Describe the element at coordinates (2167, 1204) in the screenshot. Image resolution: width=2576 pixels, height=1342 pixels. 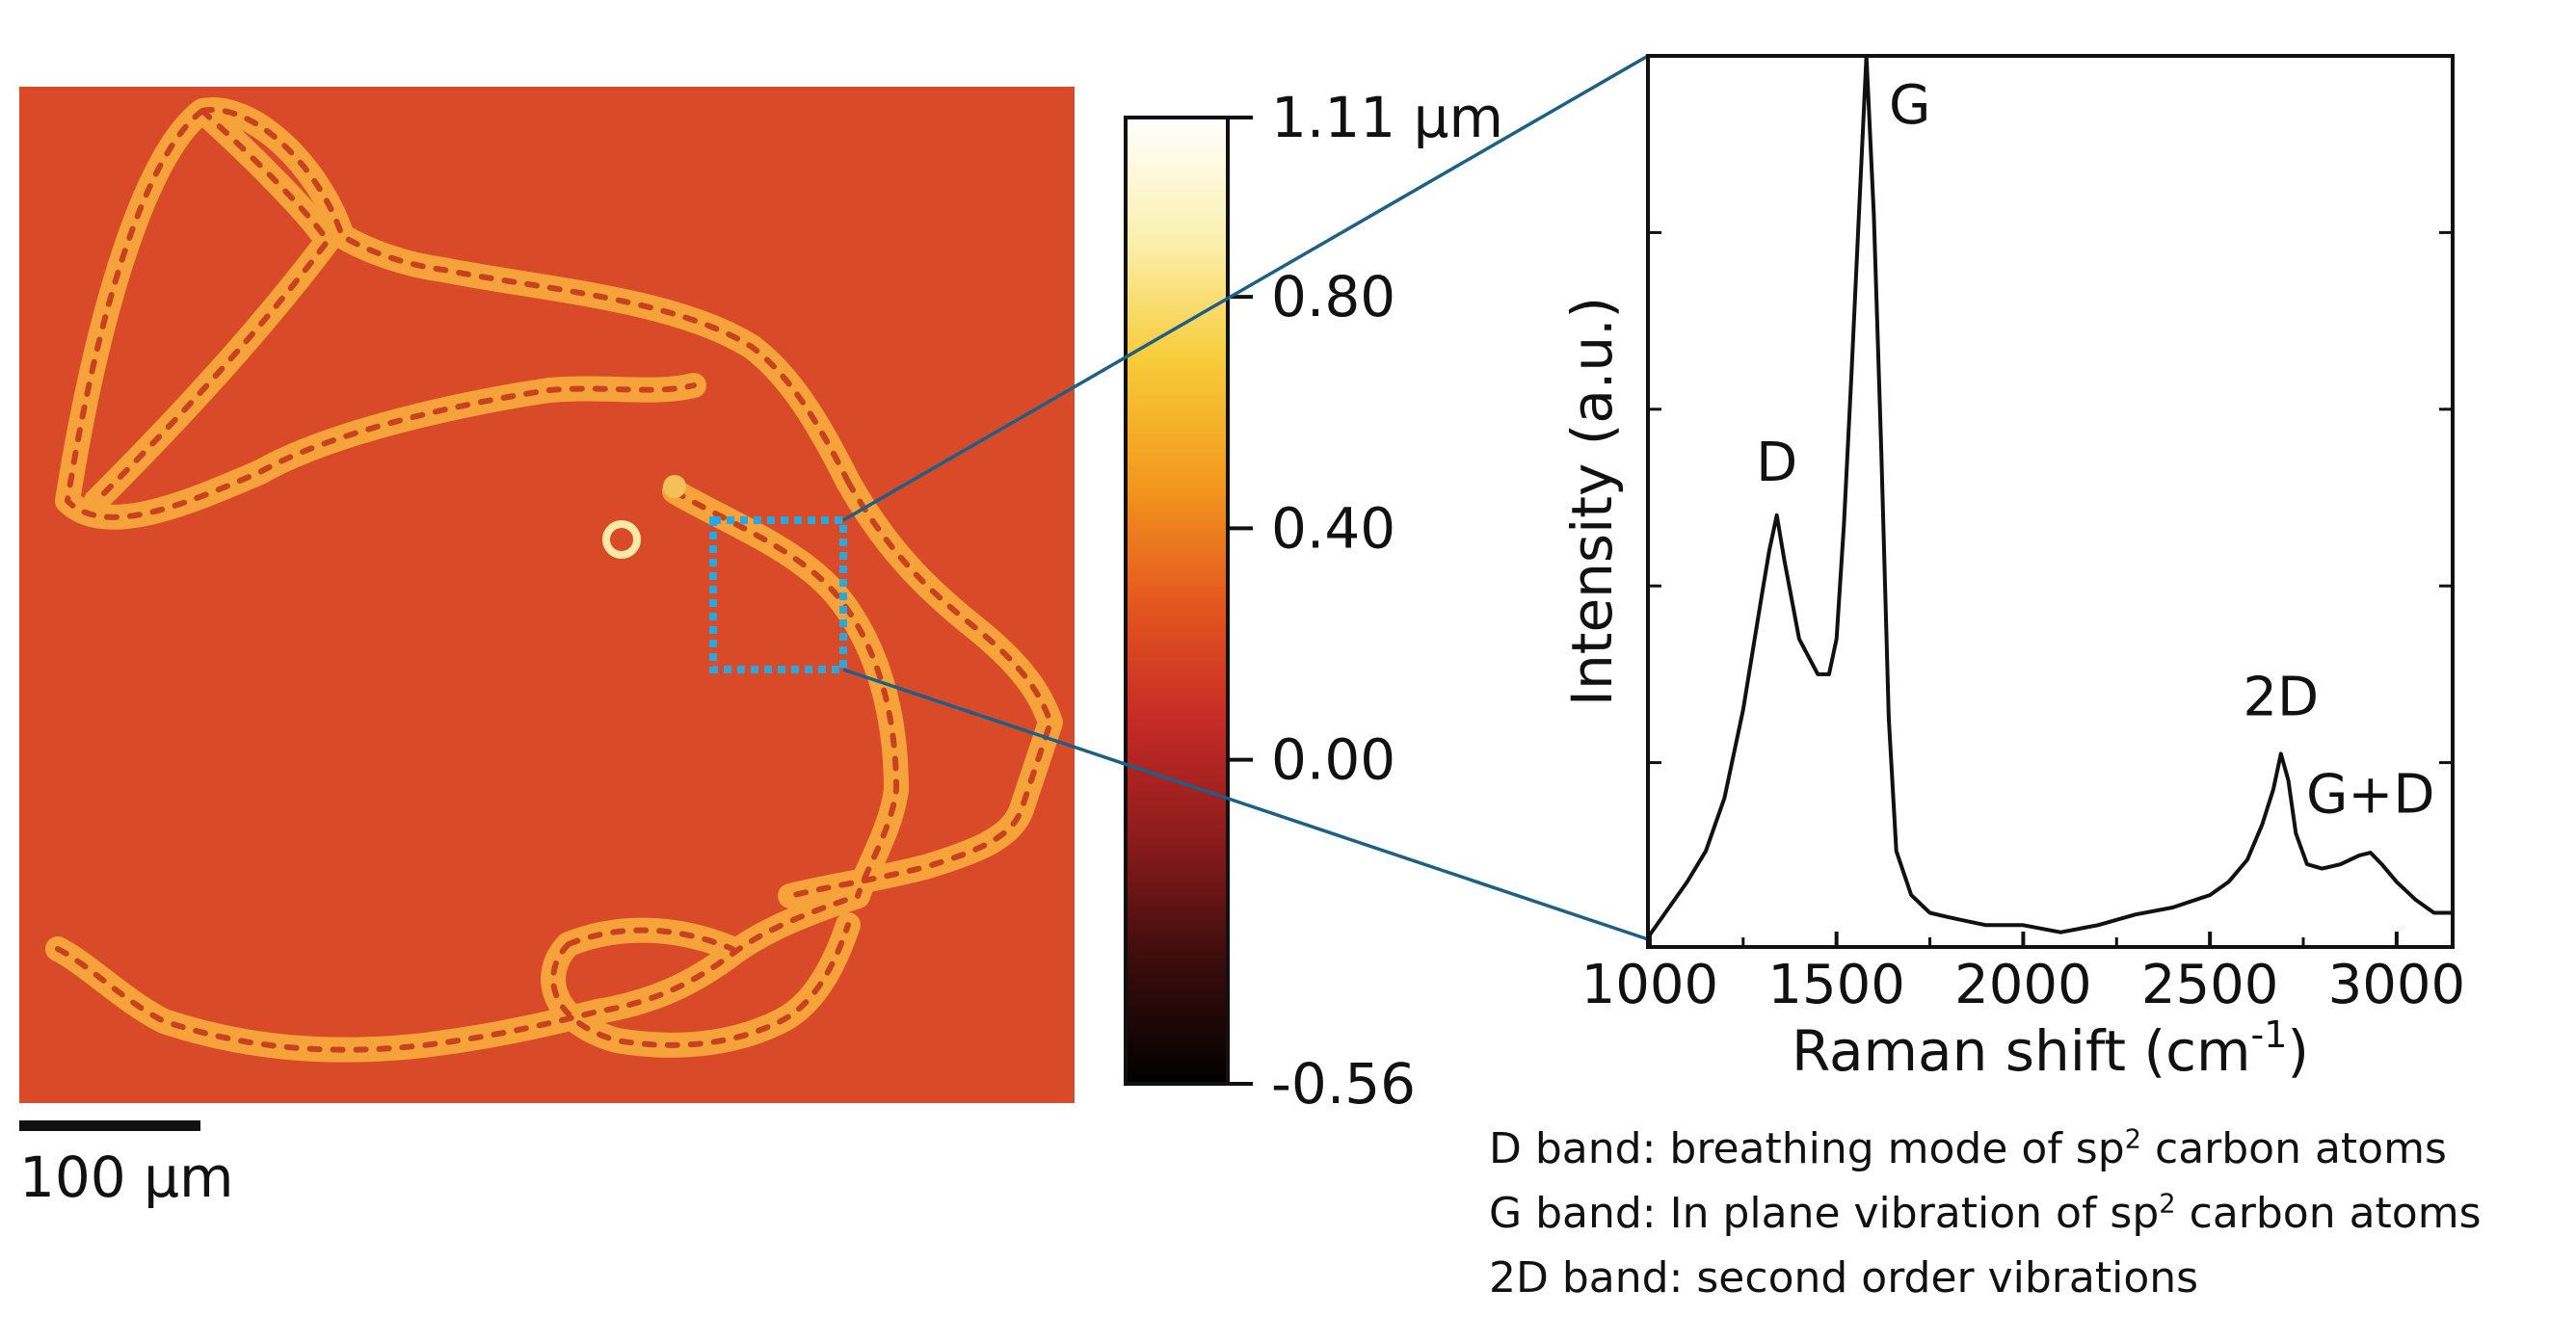
I see `note-g-band-superscript: 2` at that location.